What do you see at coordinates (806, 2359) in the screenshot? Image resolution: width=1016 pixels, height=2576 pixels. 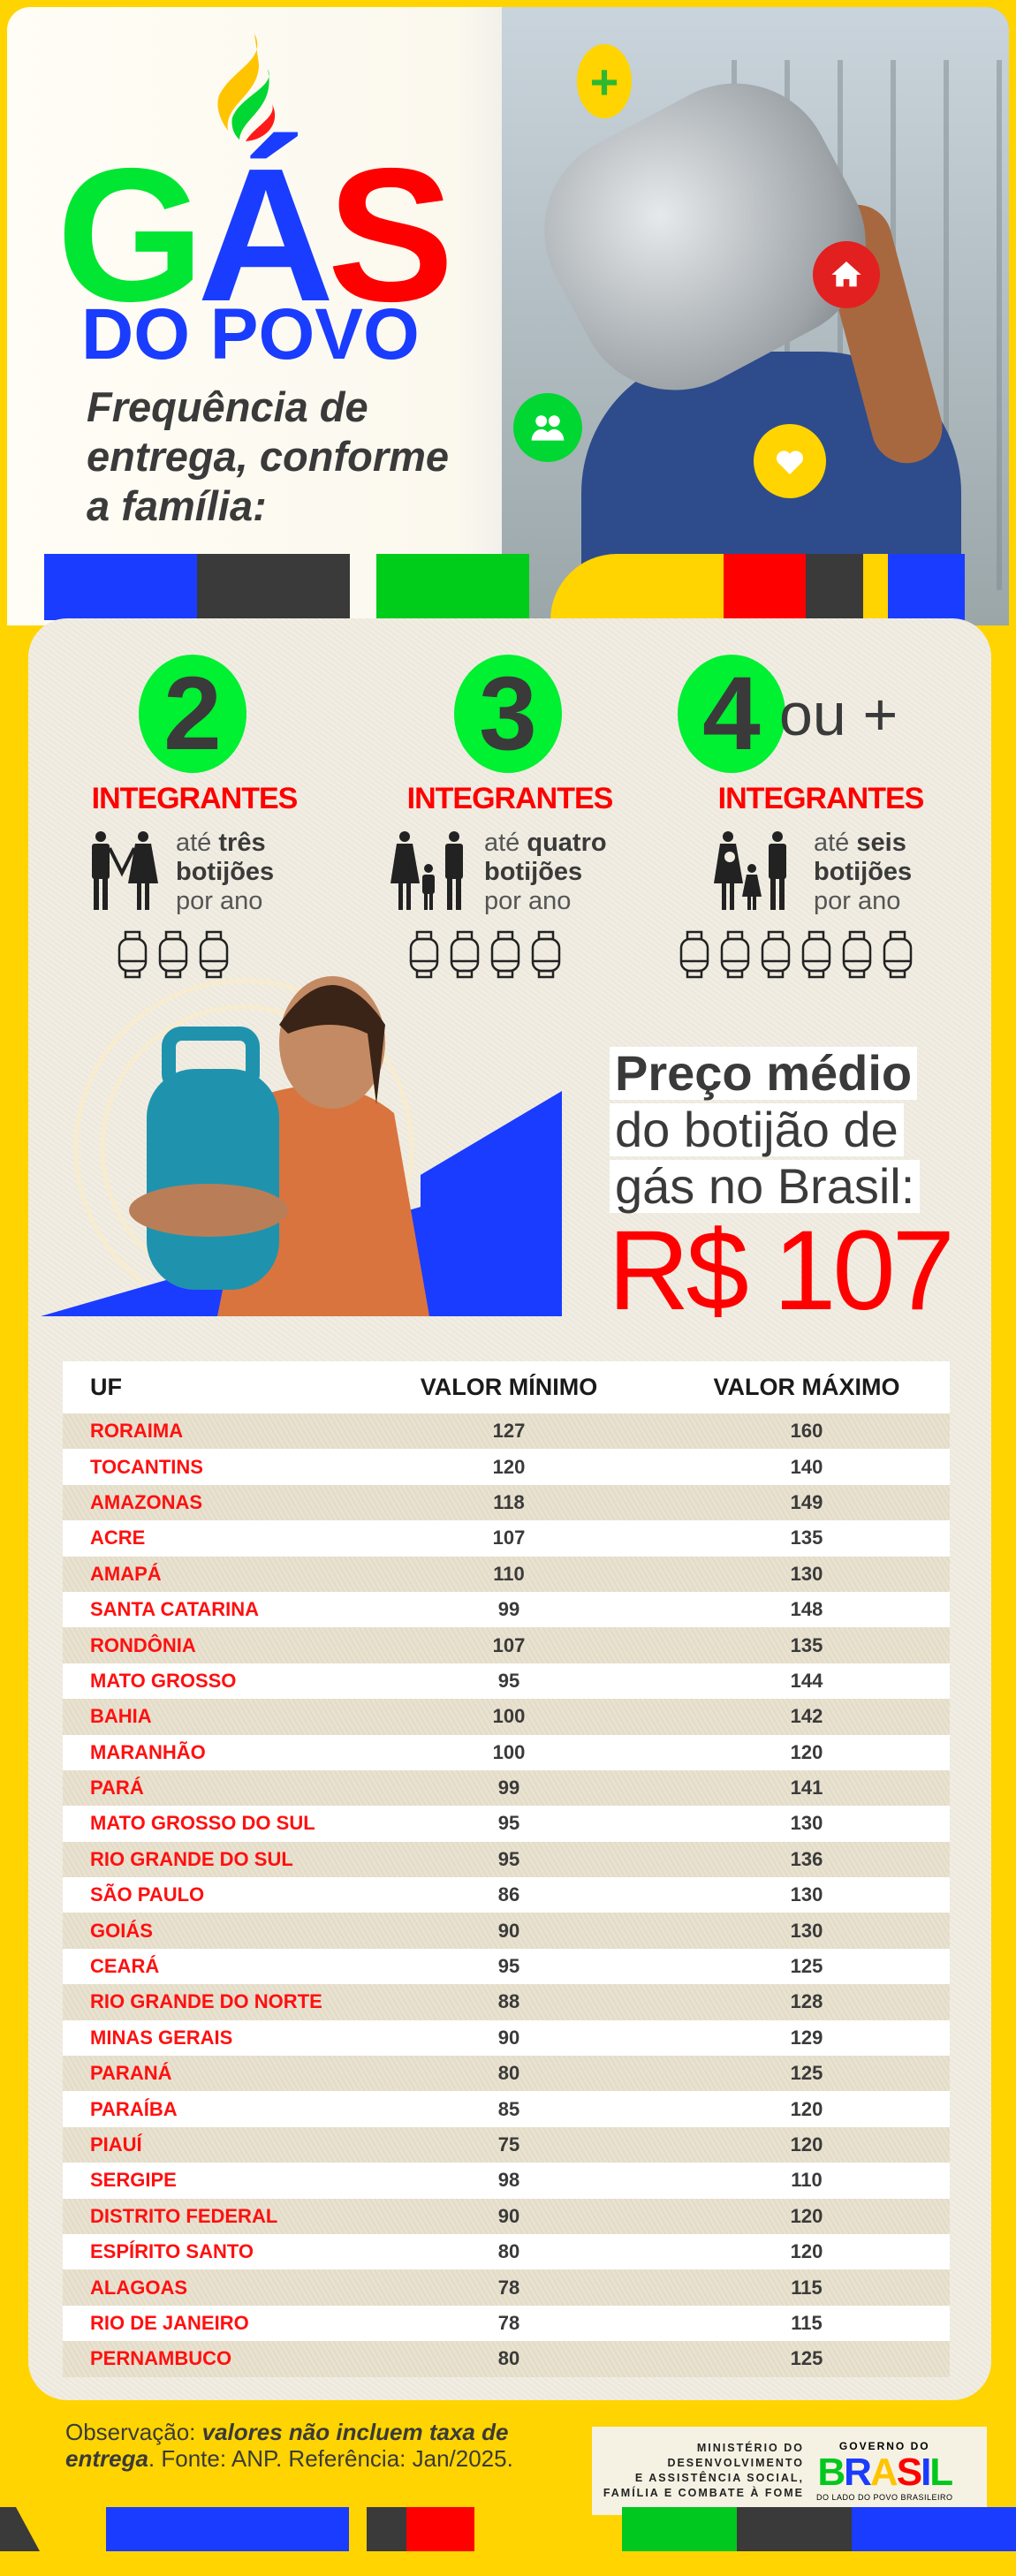 I see `max-value: 125` at bounding box center [806, 2359].